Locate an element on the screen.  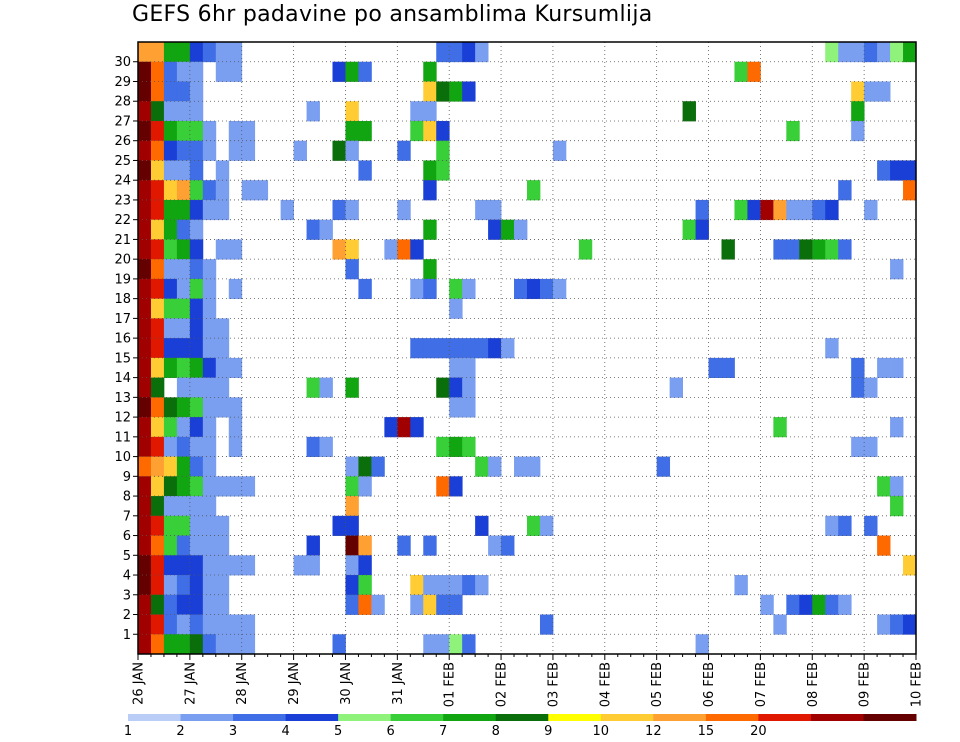
legend-label: 15 is located at coordinates (706, 731).